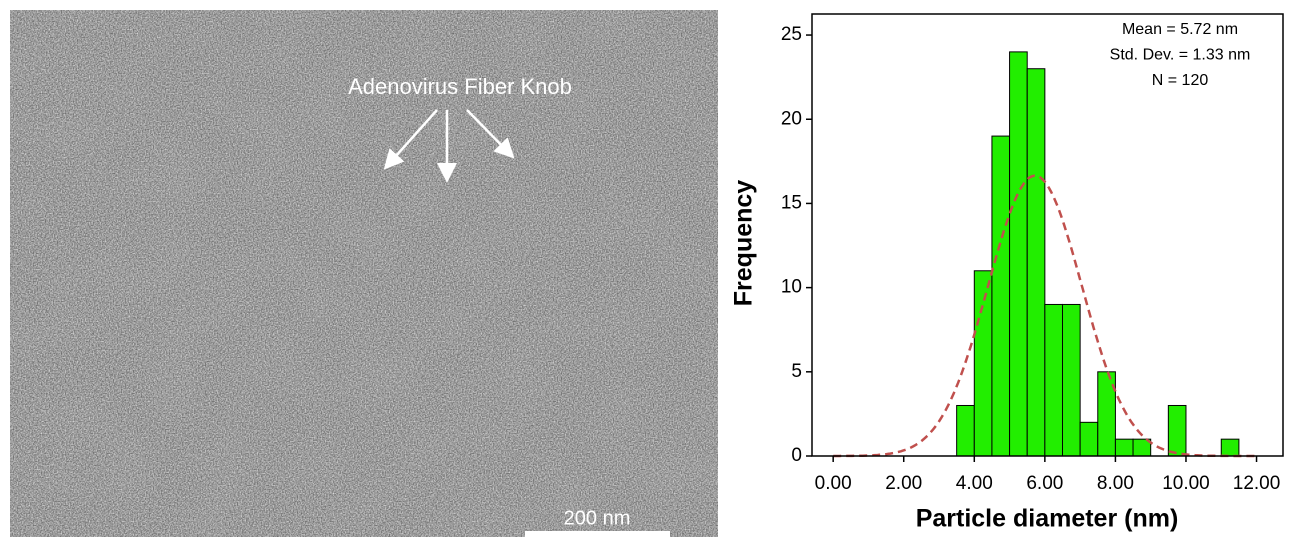  I want to click on x-tick-label: 2.00, so click(903, 483).